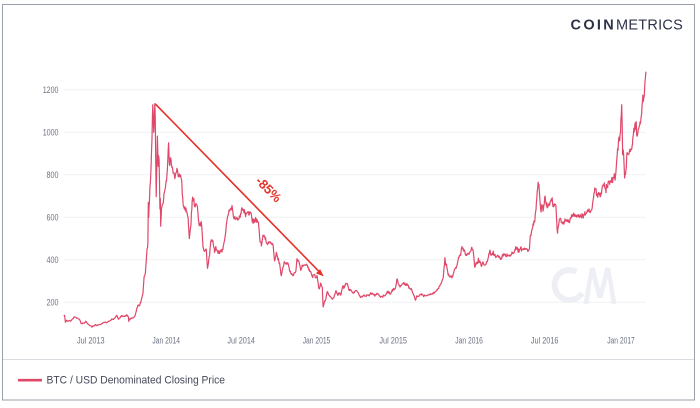 This screenshot has width=700, height=408. What do you see at coordinates (545, 341) in the screenshot?
I see `svg-text: Jul 2016` at bounding box center [545, 341].